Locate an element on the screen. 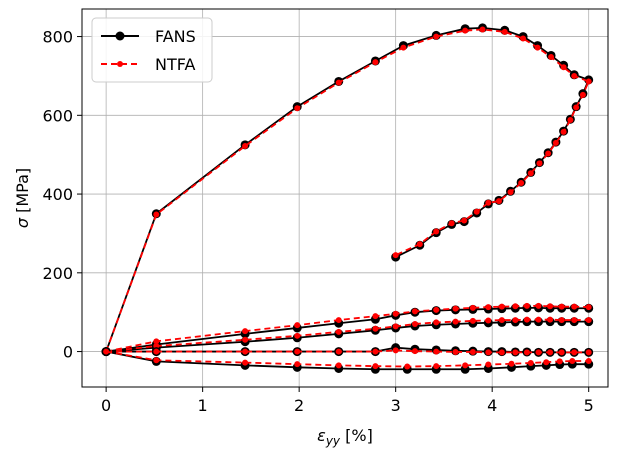 This screenshot has height=457, width=618. x-tick-label-0: 0 is located at coordinates (106, 405).